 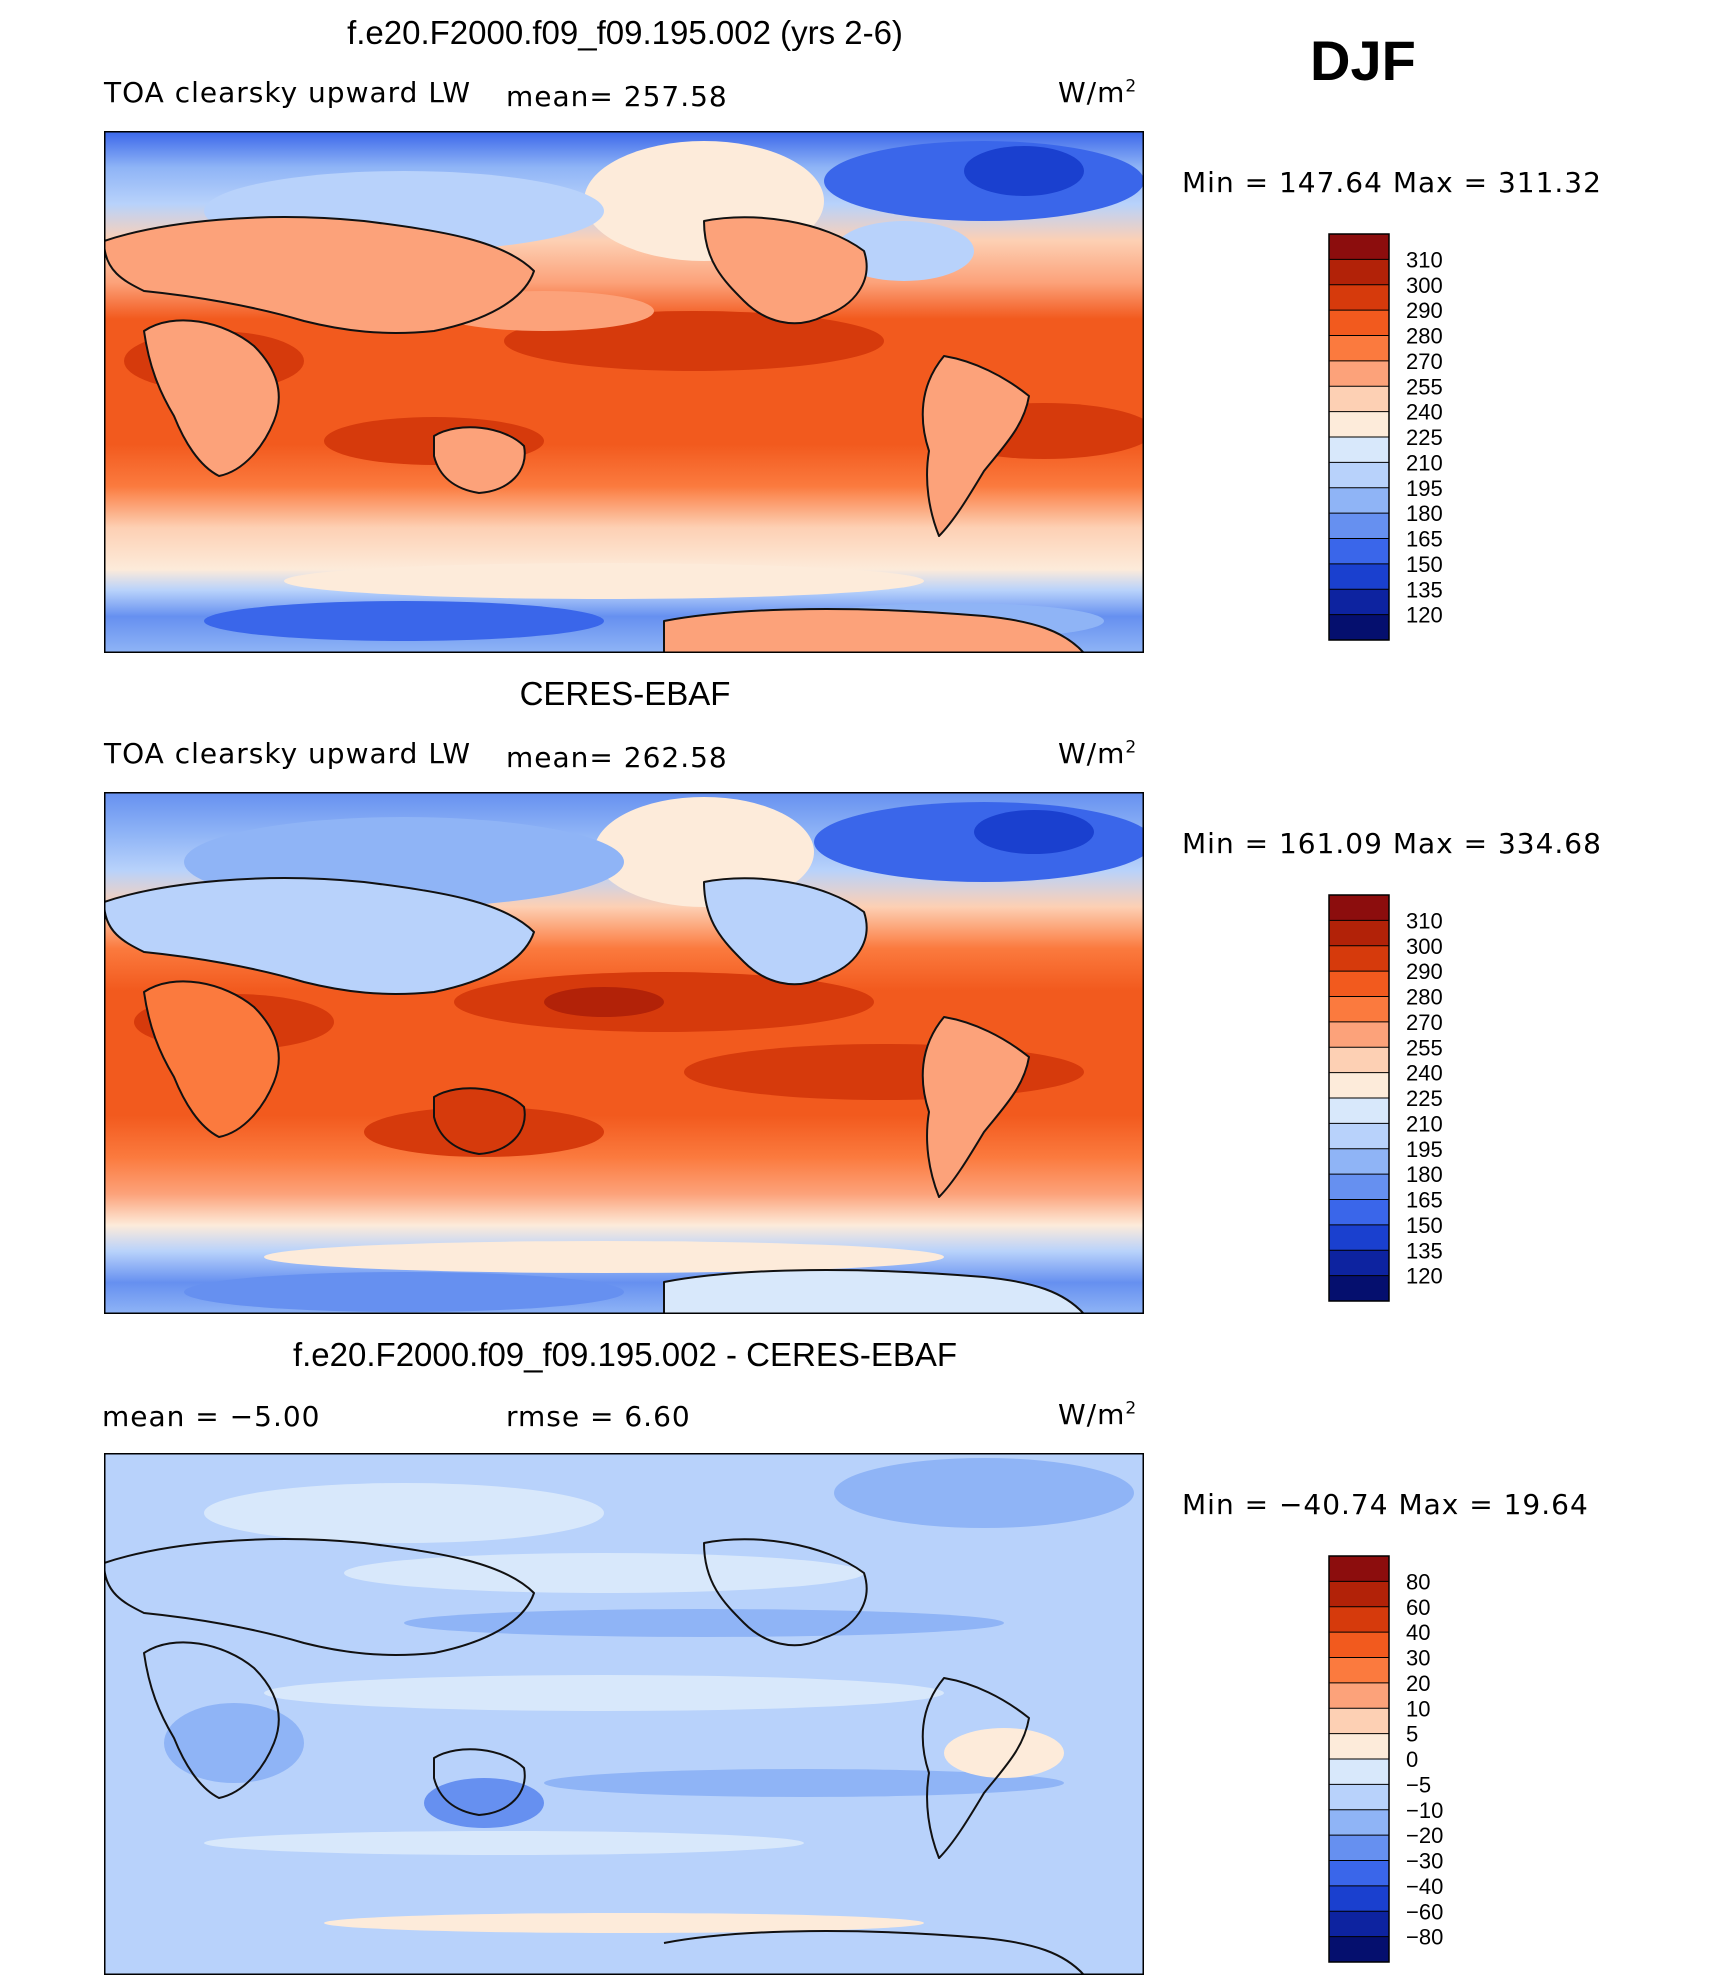 What do you see at coordinates (1098, 1414) in the screenshot?
I see `panel-diff-units: W/m2` at bounding box center [1098, 1414].